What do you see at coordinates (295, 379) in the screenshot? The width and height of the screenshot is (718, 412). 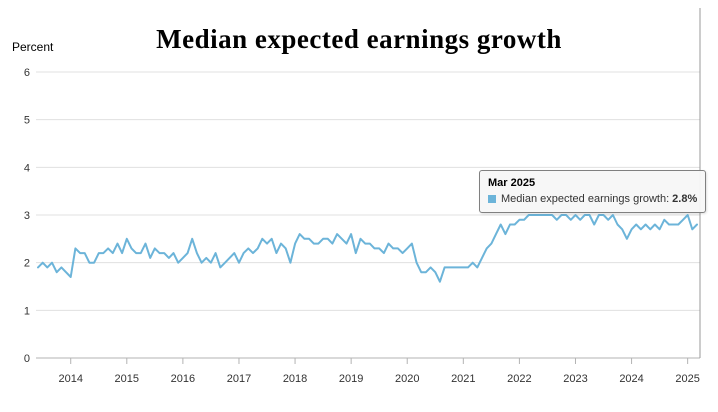 I see `x-tick-label: 2018` at bounding box center [295, 379].